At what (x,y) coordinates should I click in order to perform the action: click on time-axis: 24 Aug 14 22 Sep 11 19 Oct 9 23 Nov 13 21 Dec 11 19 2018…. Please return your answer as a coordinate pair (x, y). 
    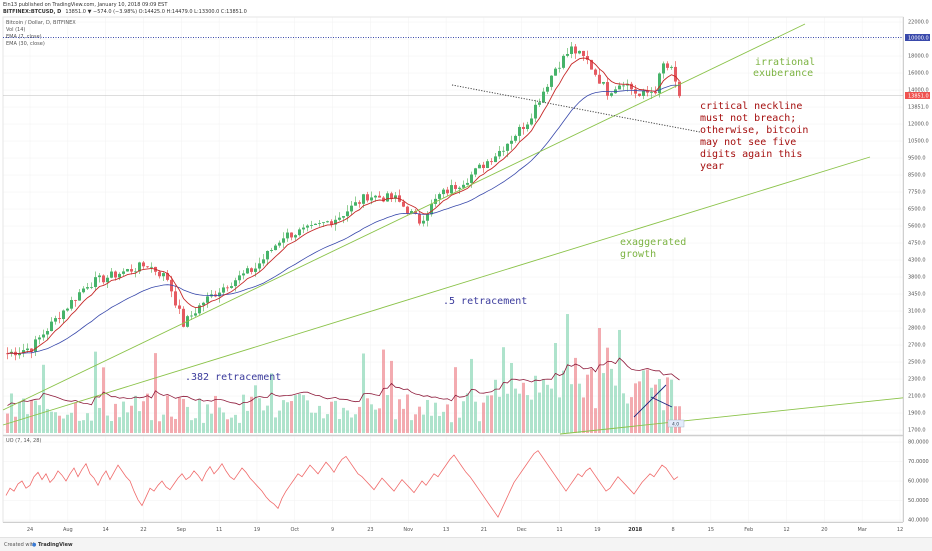
    Looking at the image, I should click on (453, 528).